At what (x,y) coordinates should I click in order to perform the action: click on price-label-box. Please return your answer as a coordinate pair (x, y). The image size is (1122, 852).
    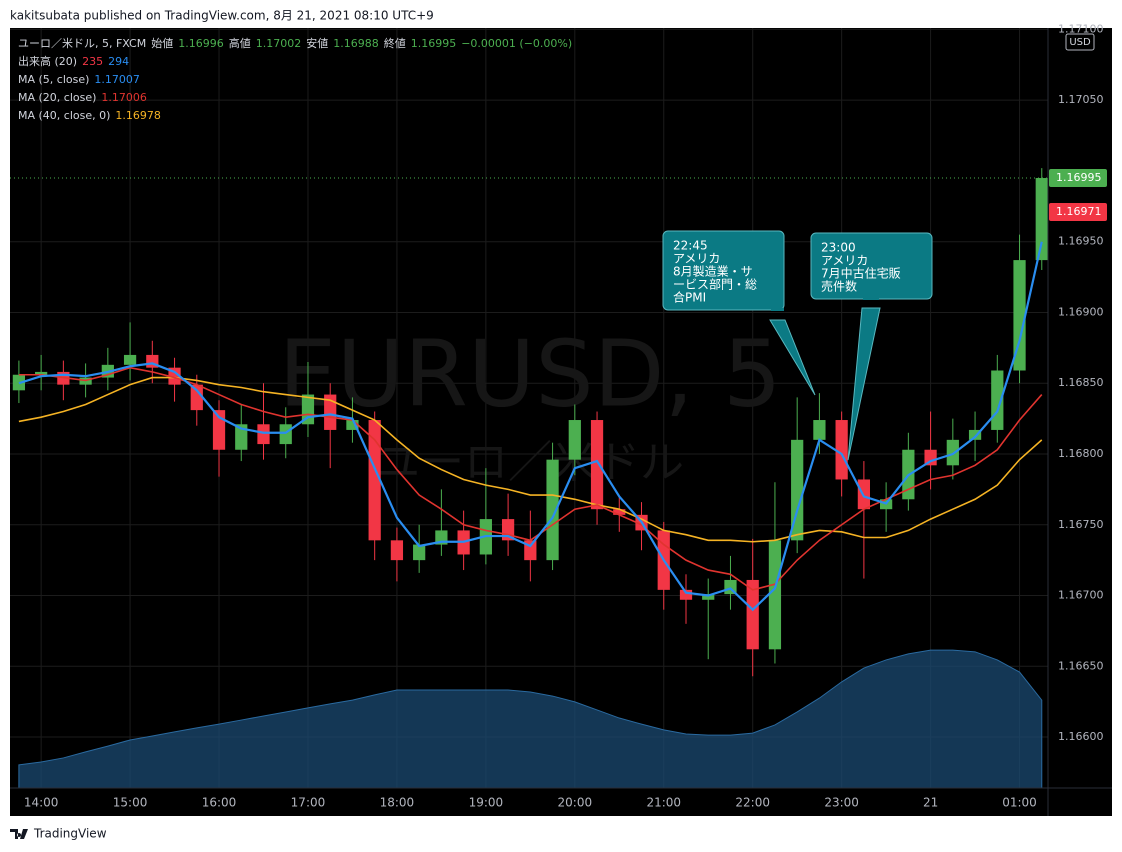
    Looking at the image, I should click on (1078, 211).